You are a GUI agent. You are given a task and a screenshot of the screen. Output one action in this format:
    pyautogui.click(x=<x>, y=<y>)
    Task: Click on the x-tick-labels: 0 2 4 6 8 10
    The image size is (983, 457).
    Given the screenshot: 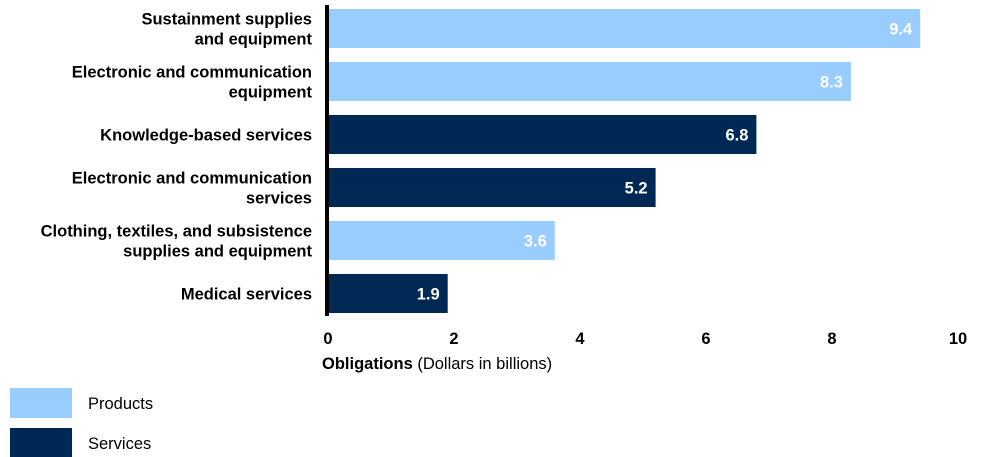 What is the action you would take?
    pyautogui.click(x=645, y=339)
    